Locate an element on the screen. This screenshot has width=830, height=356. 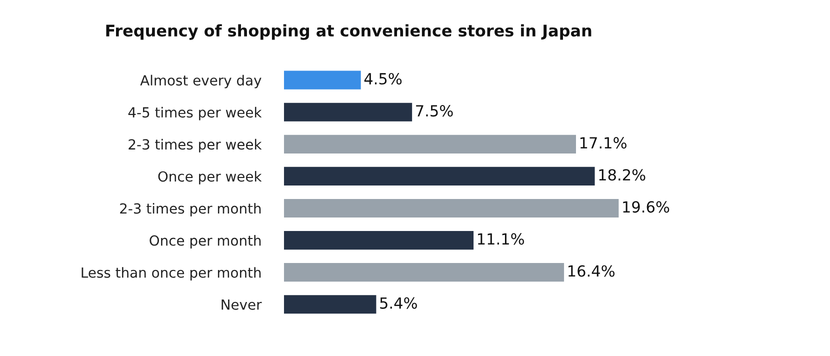
y-tick-label: Once per week is located at coordinates (210, 177).